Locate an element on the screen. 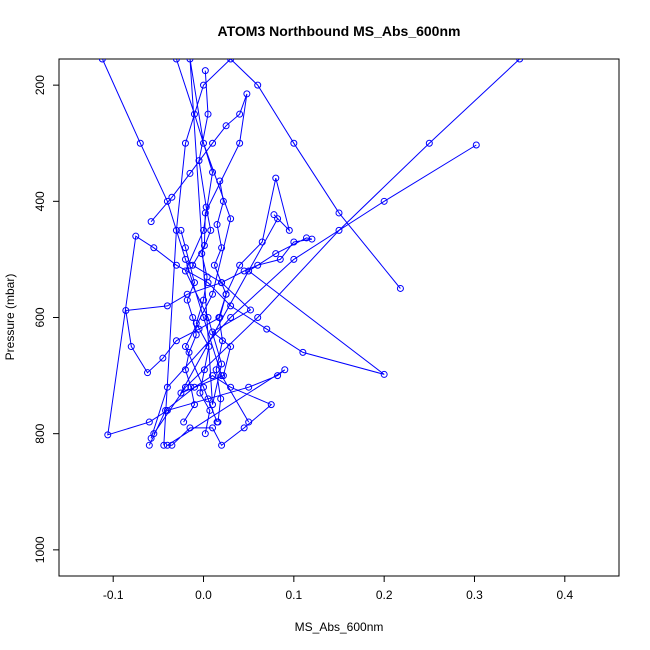 The width and height of the screenshot is (650, 650). x-tick-label: 0.0 is located at coordinates (203, 595).